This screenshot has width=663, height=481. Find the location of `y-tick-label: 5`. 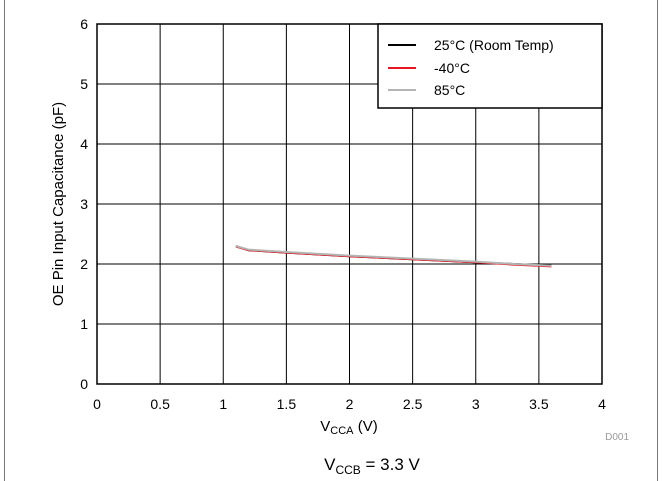

y-tick-label: 5 is located at coordinates (84, 84).